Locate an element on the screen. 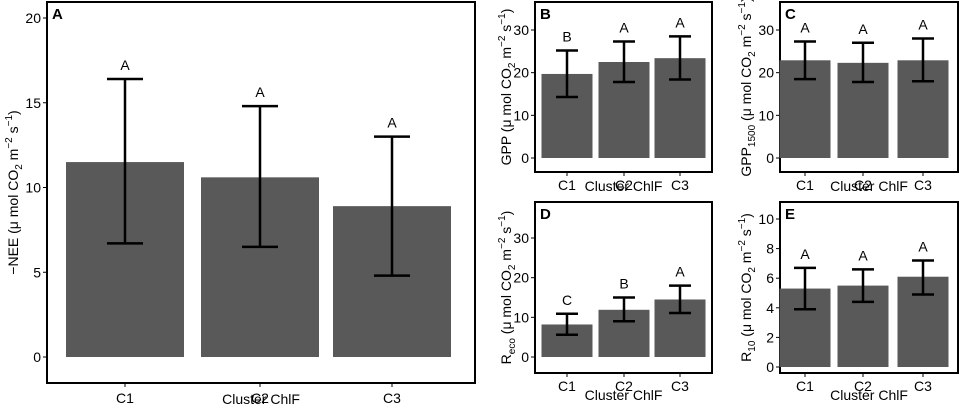  panel-d-label: D is located at coordinates (545, 214).